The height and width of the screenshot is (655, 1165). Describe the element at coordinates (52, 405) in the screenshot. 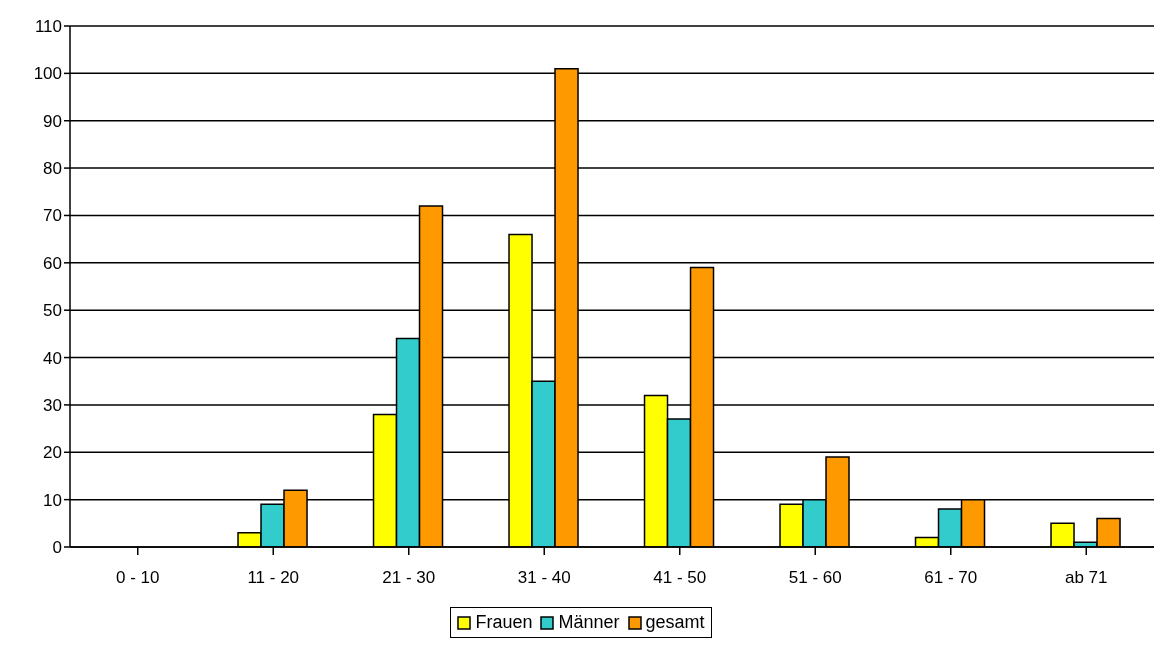

I see `y-tick-label: 30` at that location.